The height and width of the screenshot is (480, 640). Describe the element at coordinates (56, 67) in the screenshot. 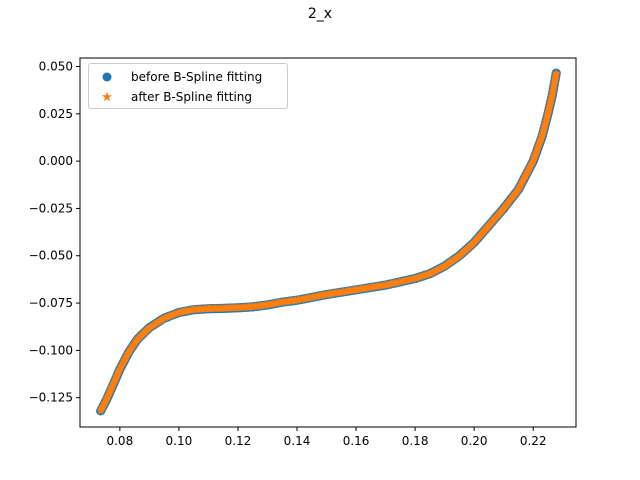

I see `y-tick-label: 0.050` at that location.